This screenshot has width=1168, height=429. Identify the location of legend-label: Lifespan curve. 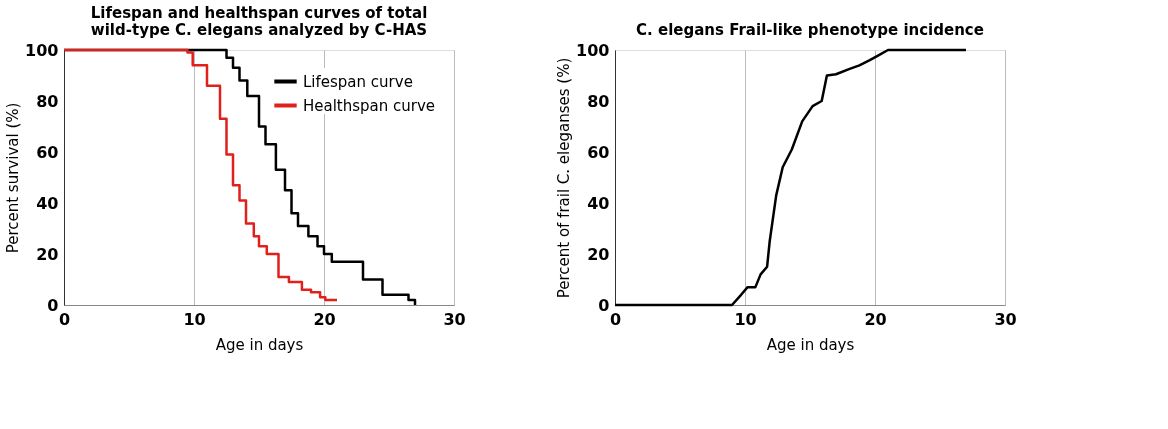
(358, 81).